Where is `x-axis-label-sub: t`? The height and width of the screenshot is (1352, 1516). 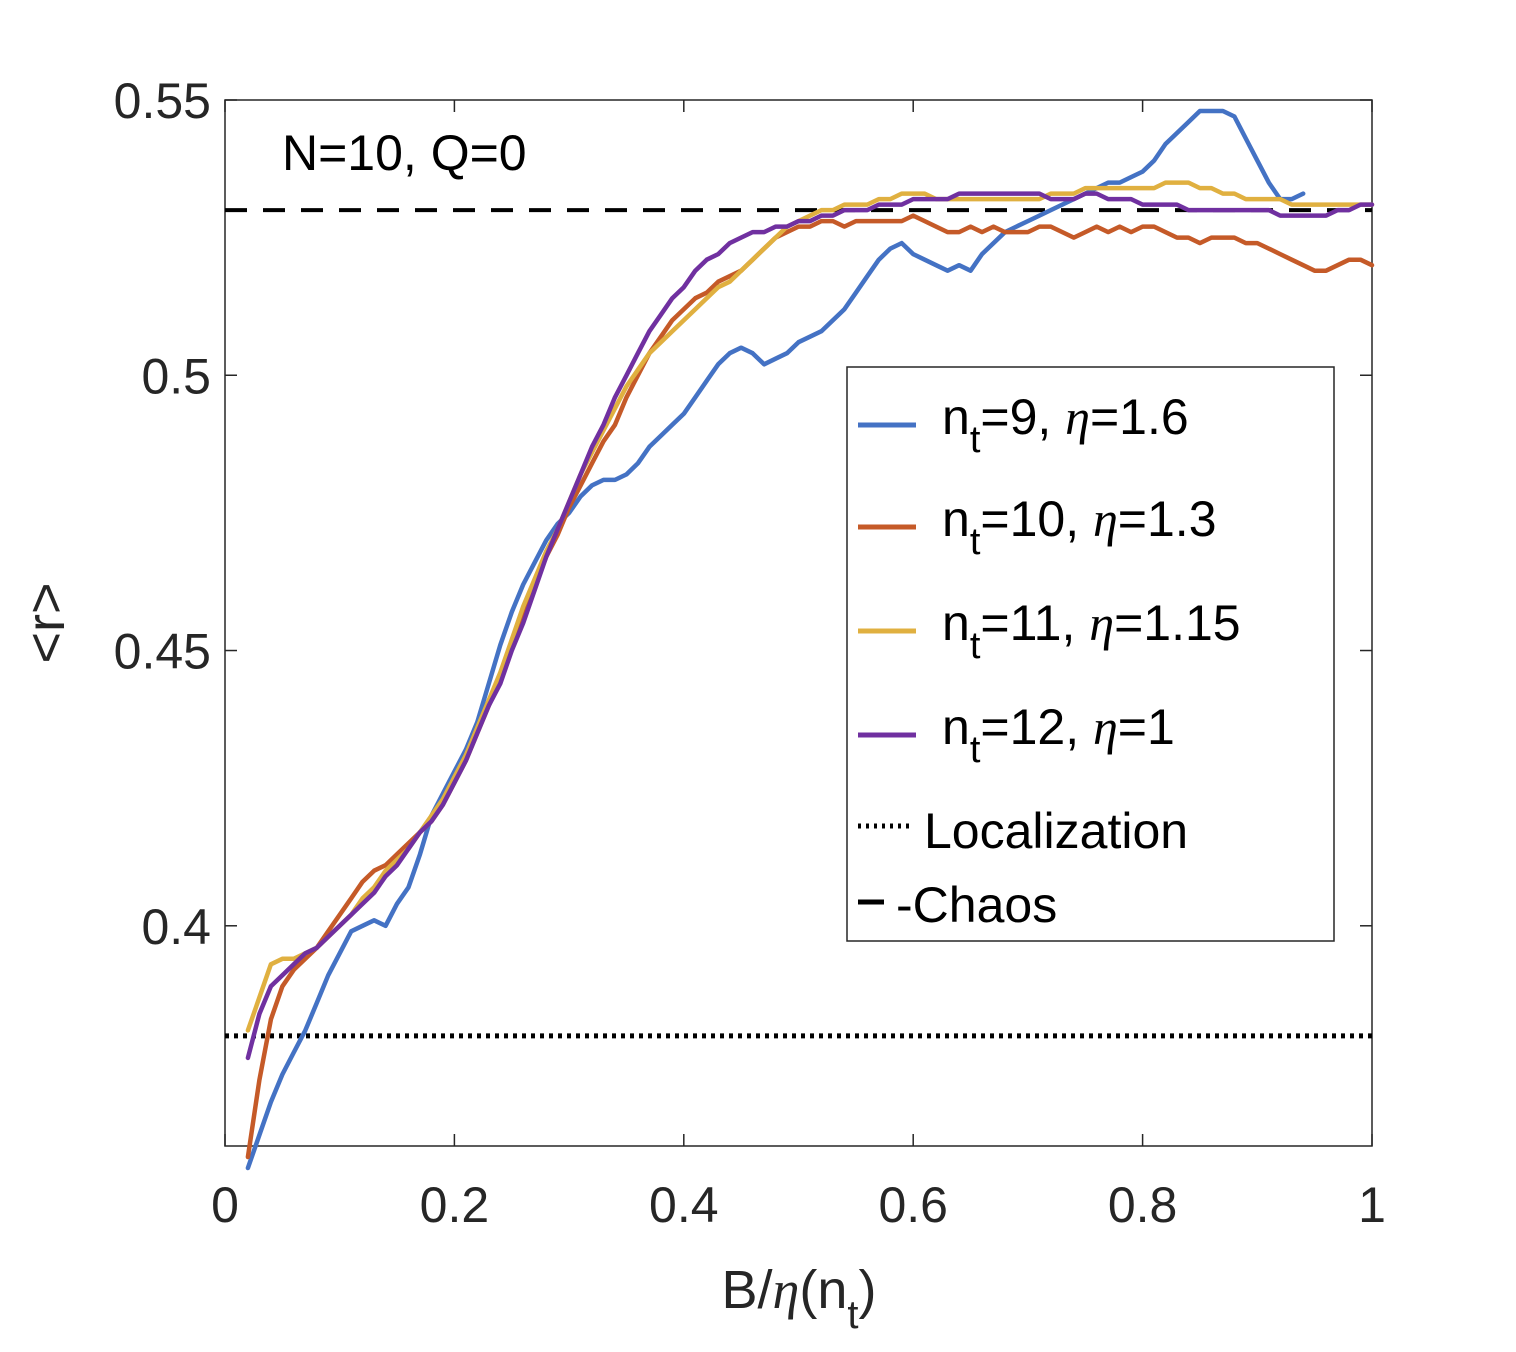
x-axis-label-sub: t is located at coordinates (852, 1315).